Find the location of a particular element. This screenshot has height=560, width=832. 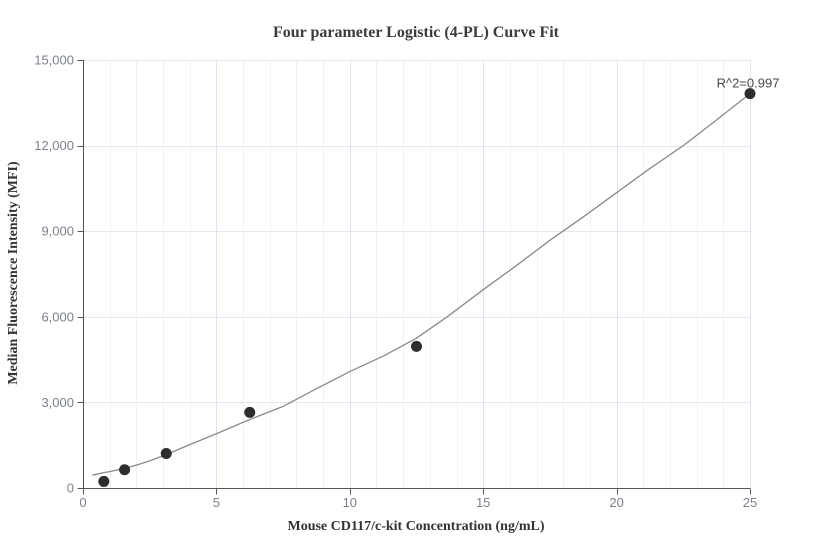

y-tick-label: 6,000 is located at coordinates (57, 316).